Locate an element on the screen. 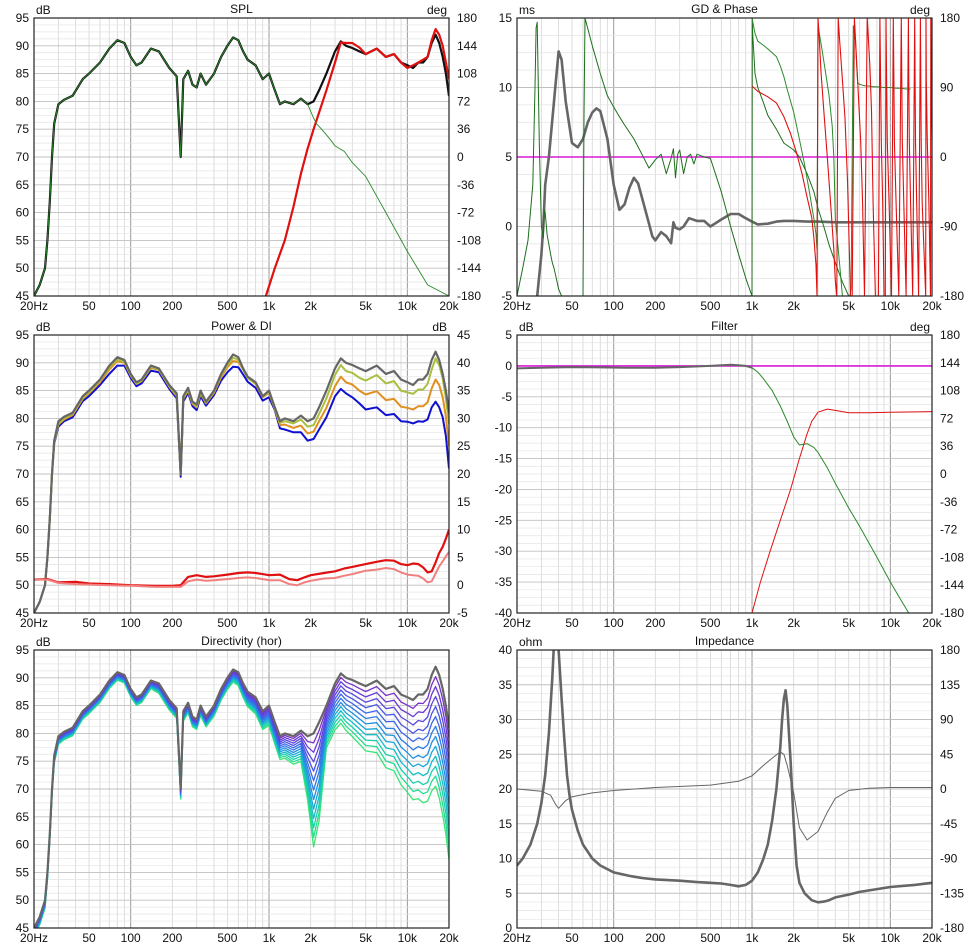 Image resolution: width=966 pixels, height=947 pixels. y-tick-label-right: 180 is located at coordinates (950, 650).